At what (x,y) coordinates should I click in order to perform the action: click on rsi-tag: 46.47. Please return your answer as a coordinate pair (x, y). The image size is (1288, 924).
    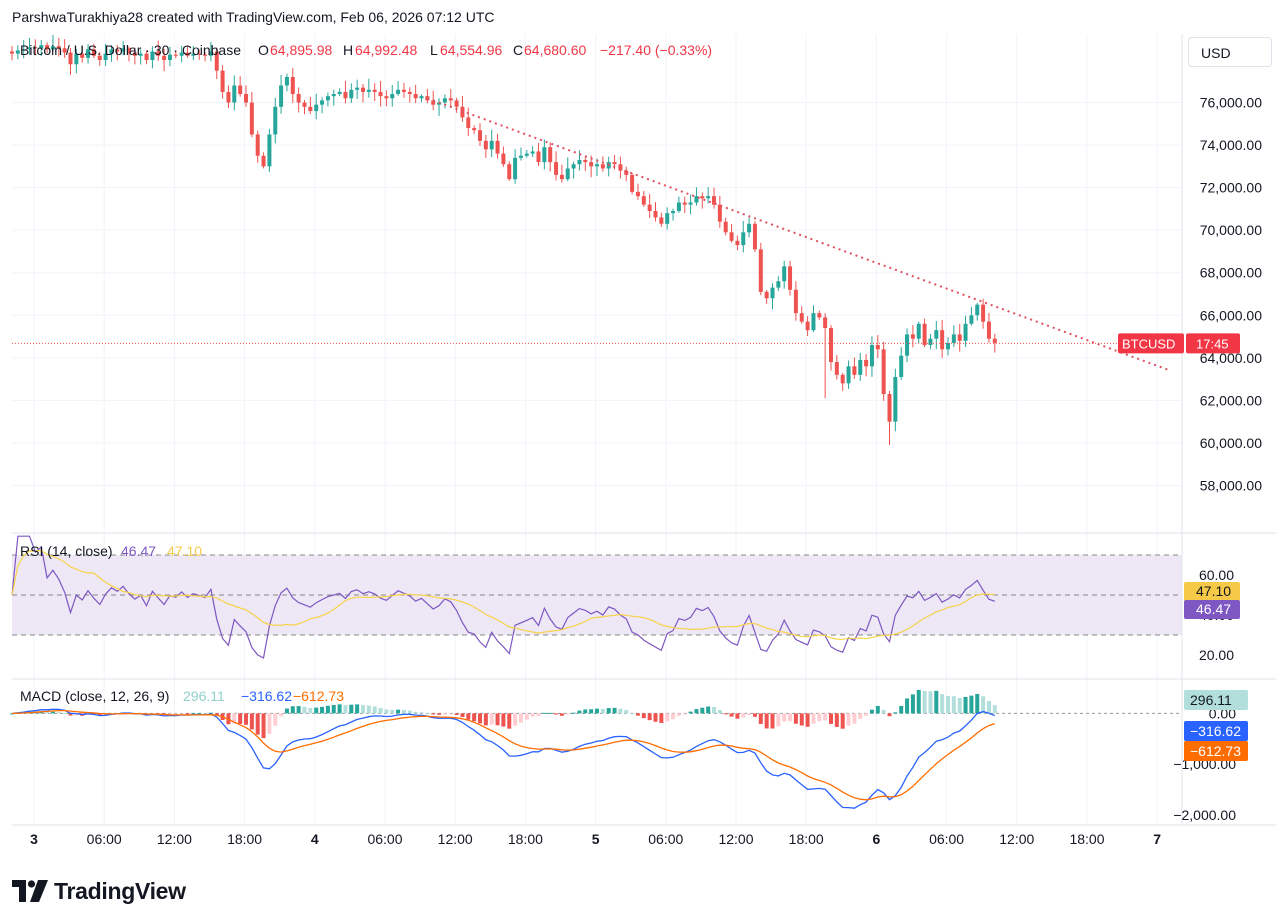
    Looking at the image, I should click on (1213, 609).